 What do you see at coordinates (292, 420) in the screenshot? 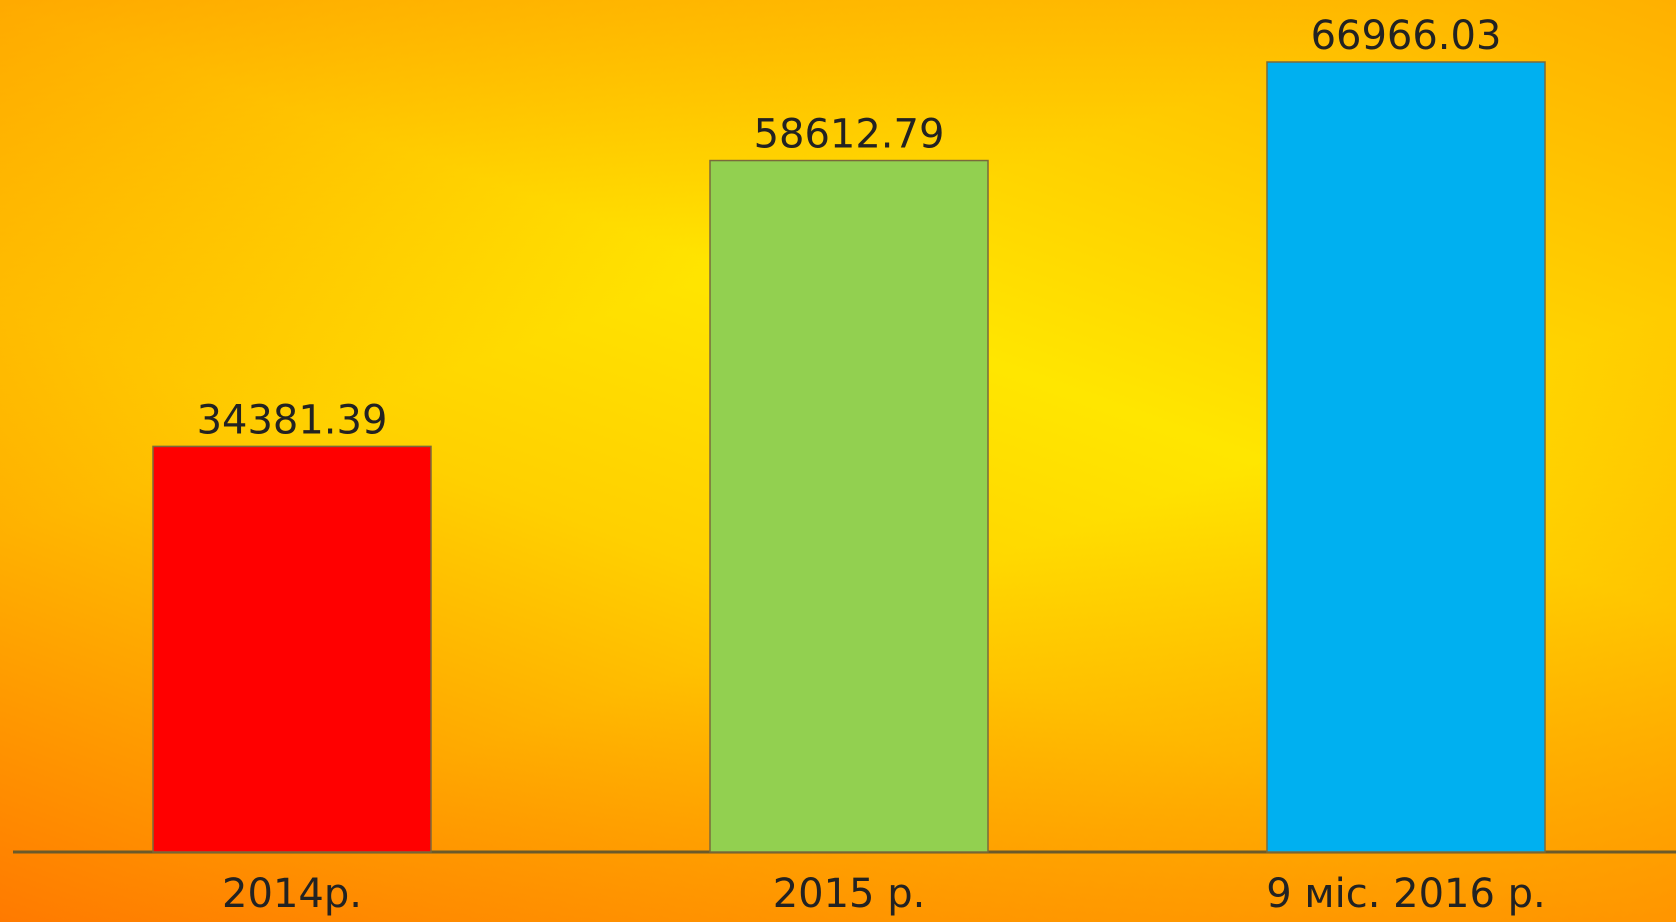
I see `data-label: 34381.39` at bounding box center [292, 420].